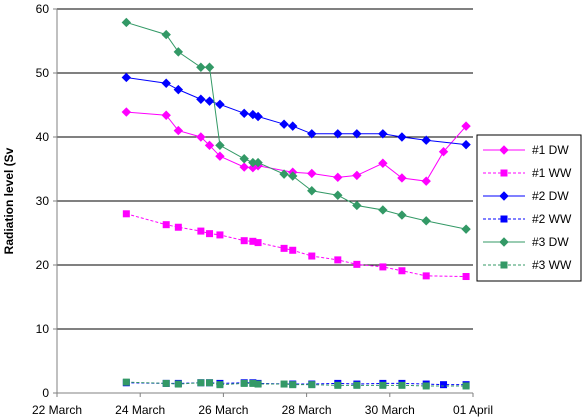 This screenshot has width=585, height=420. Describe the element at coordinates (552, 219) in the screenshot. I see `legend-label: #2 WW` at that location.